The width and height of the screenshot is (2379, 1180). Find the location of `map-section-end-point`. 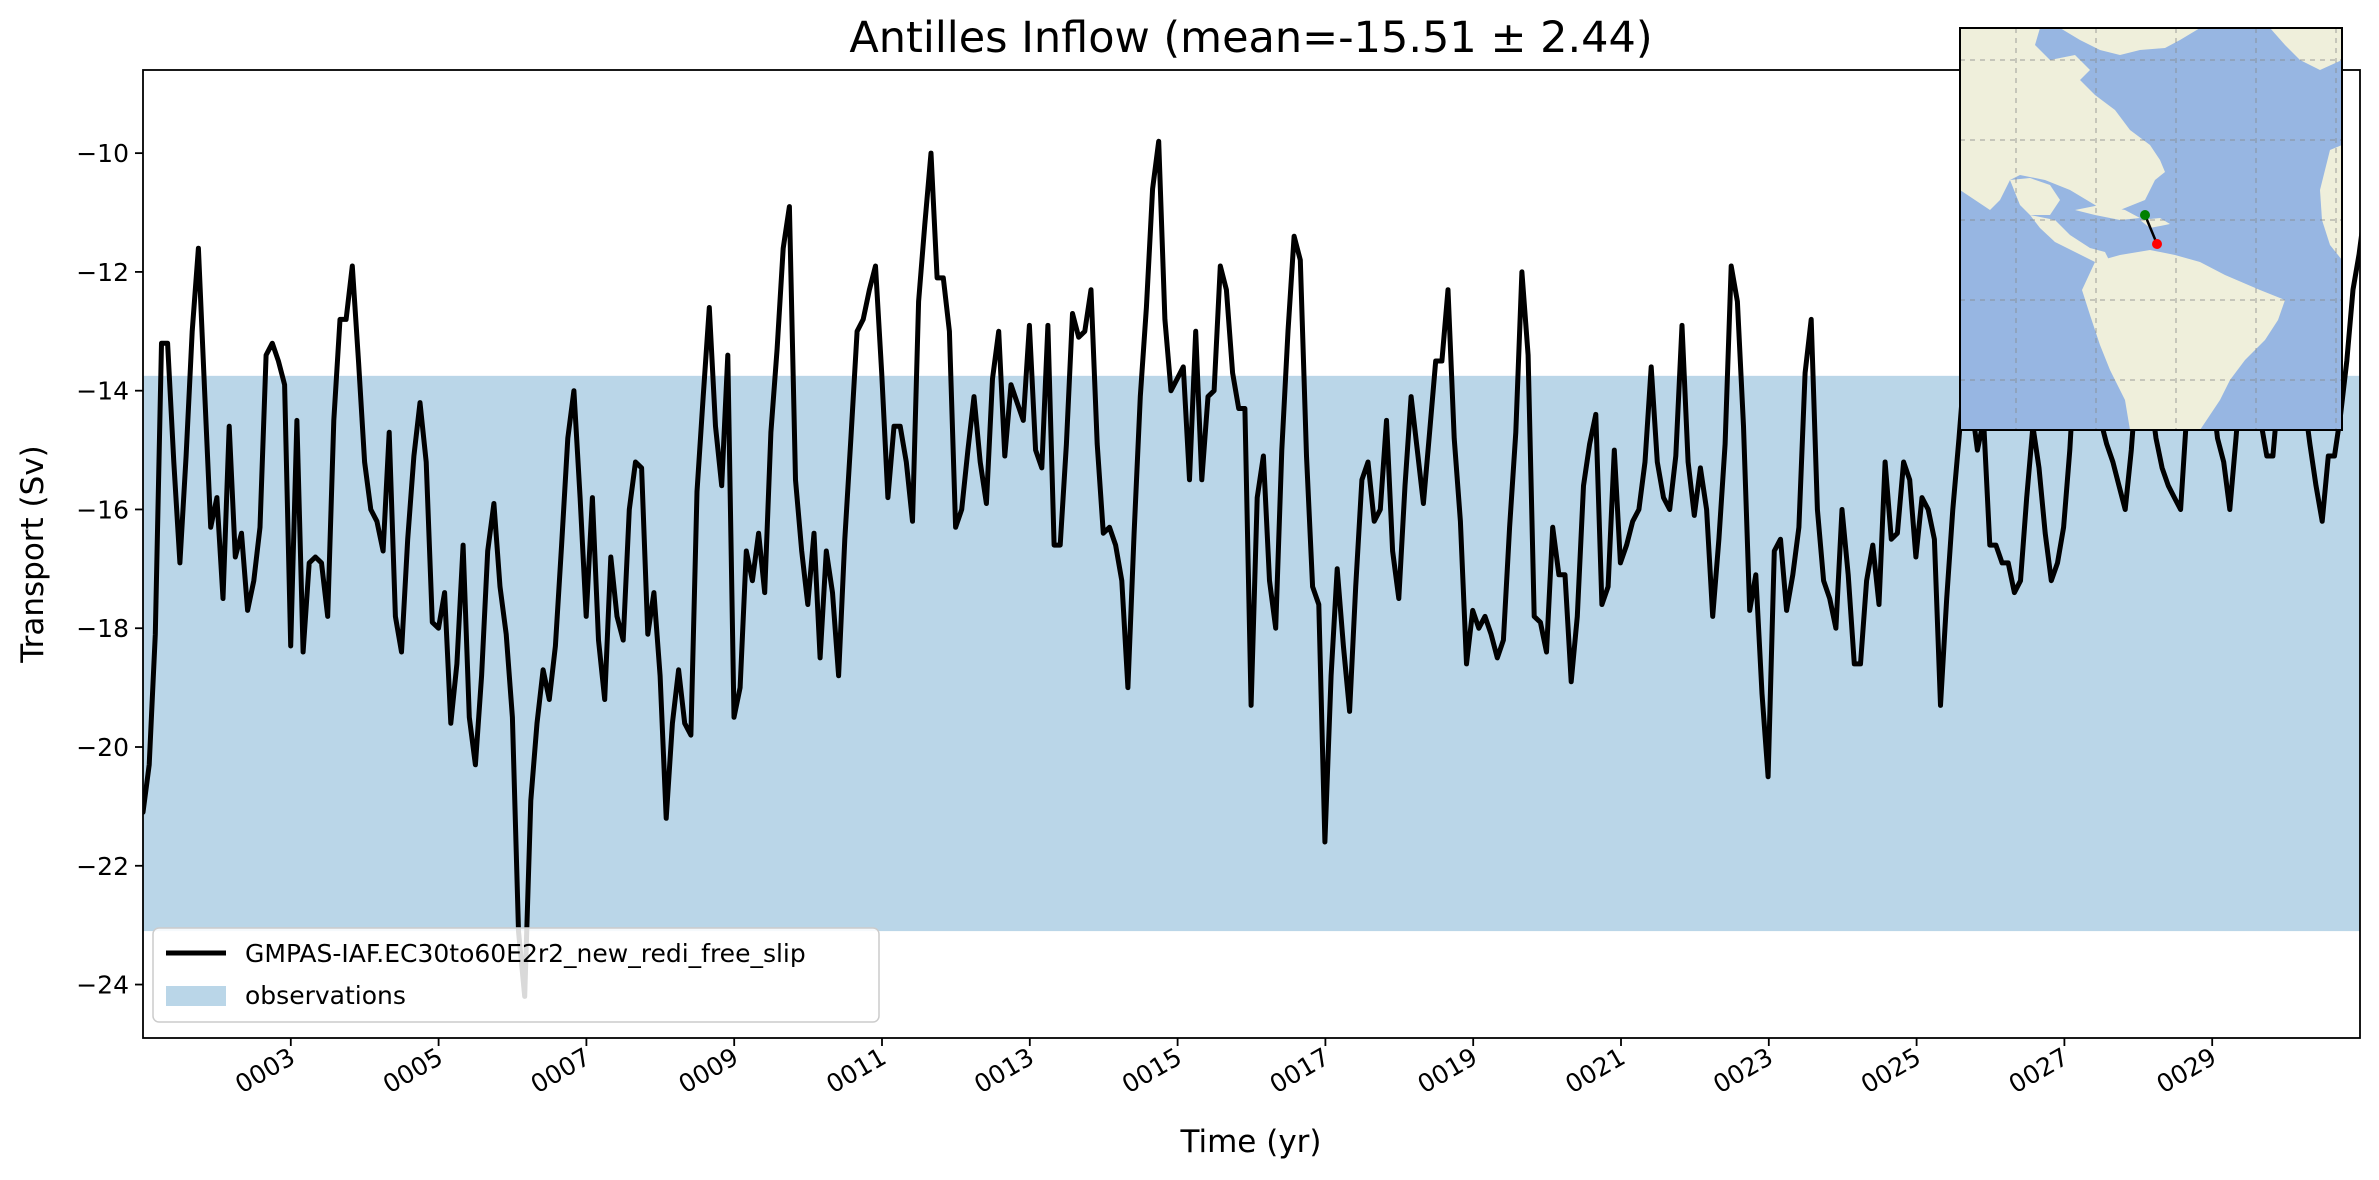

map-section-end-point is located at coordinates (2157, 244).